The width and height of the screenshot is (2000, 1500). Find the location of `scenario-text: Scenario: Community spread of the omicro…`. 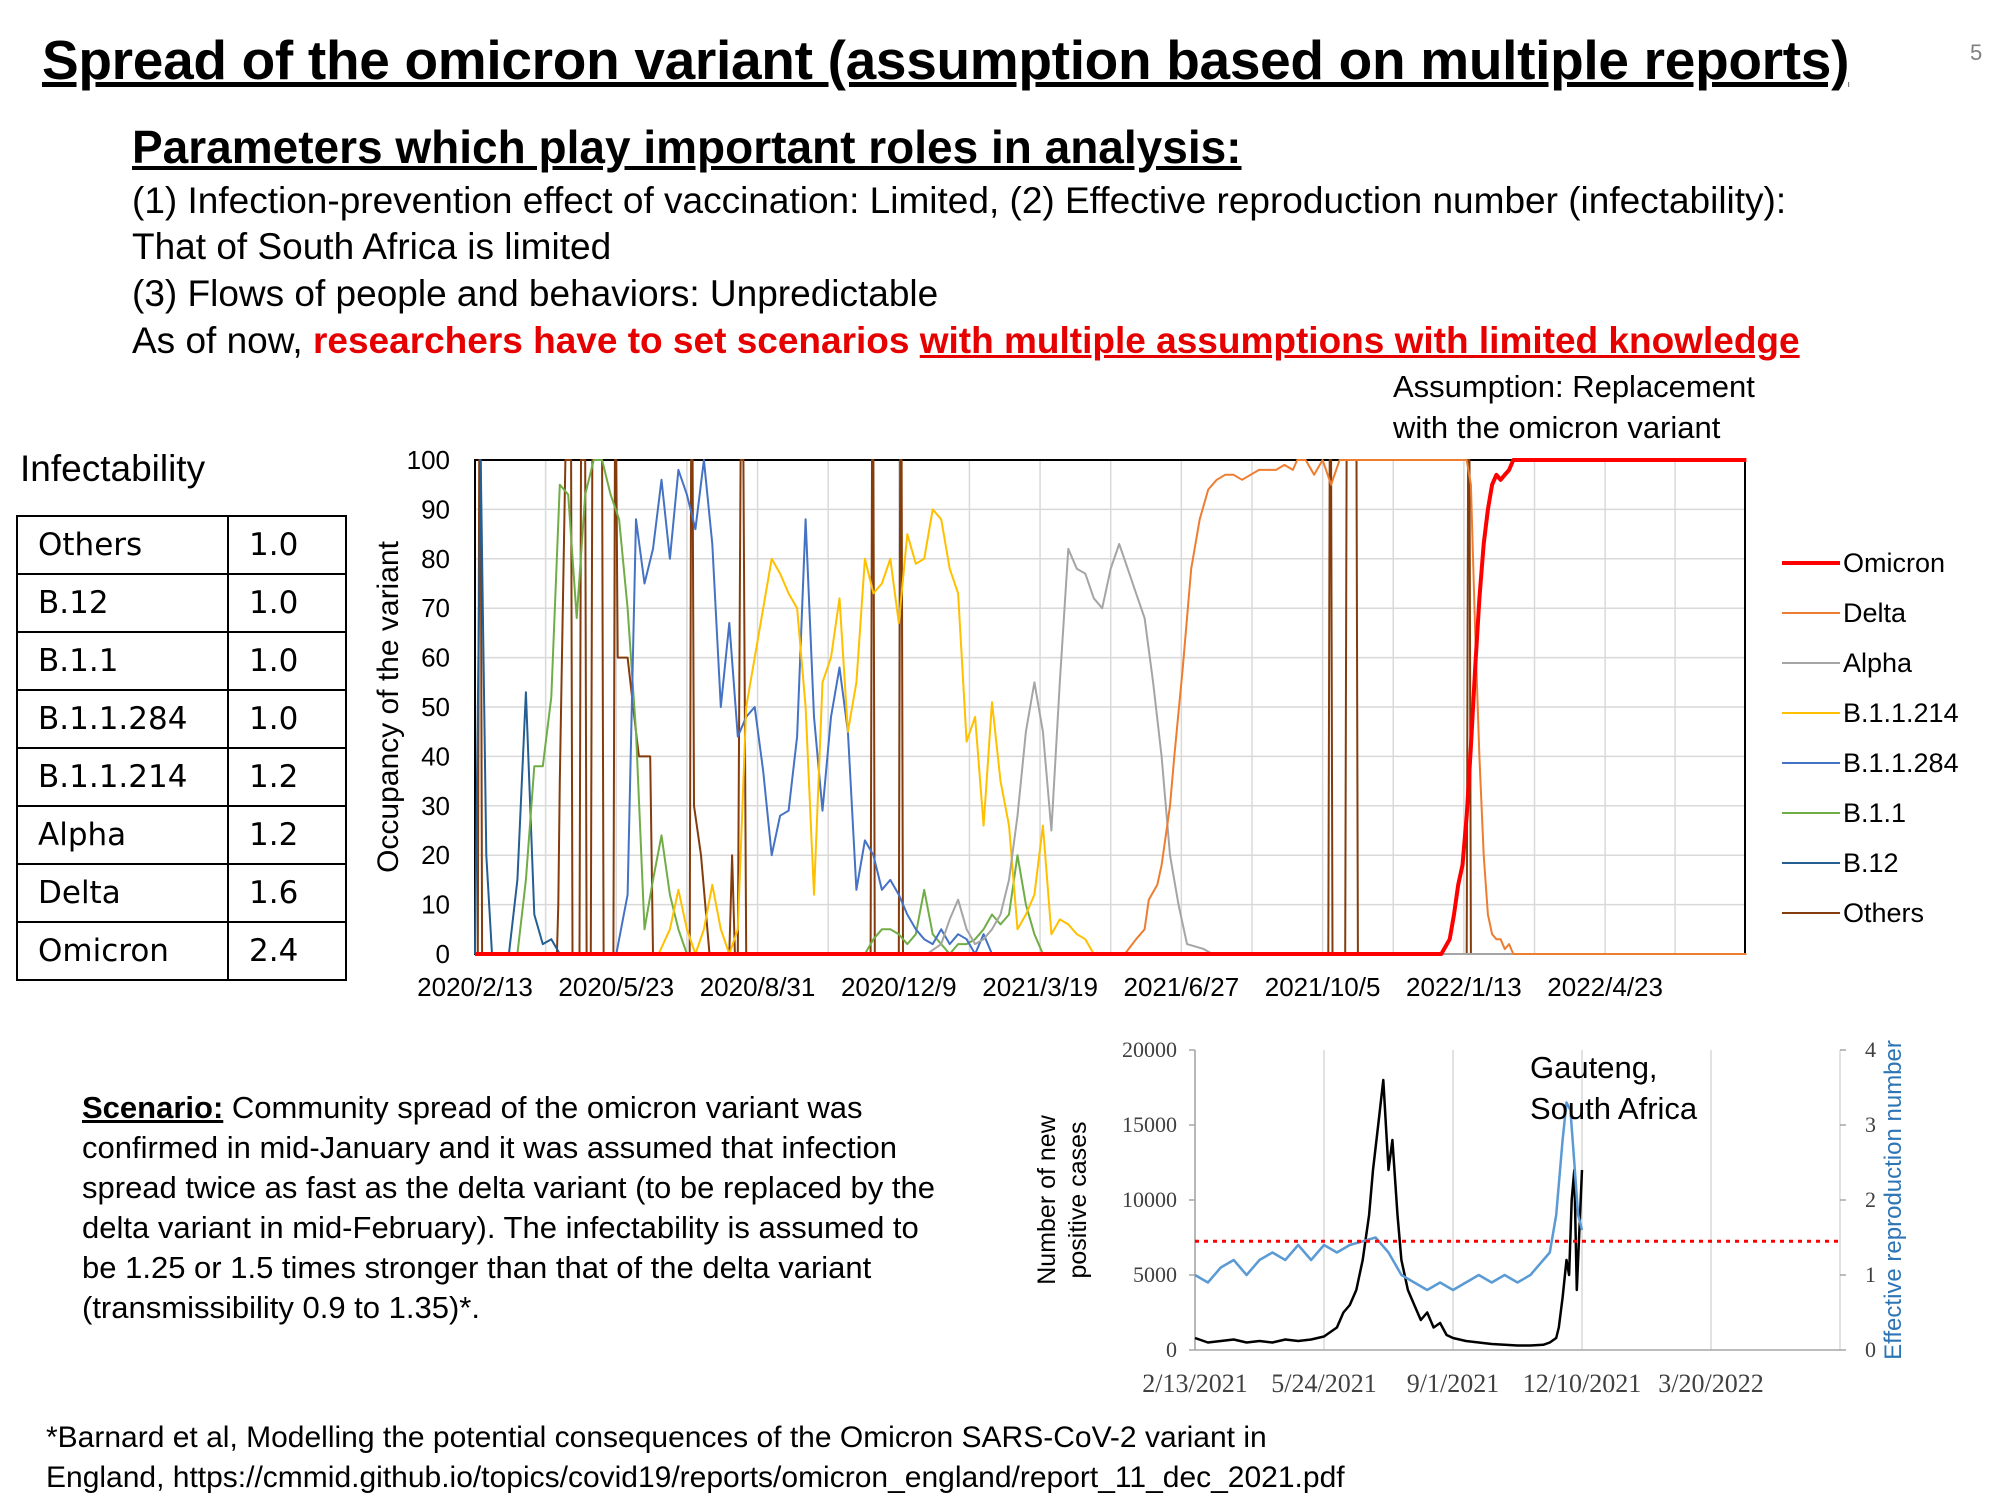

scenario-text: Scenario: Community spread of the omicro… is located at coordinates (512, 1208).